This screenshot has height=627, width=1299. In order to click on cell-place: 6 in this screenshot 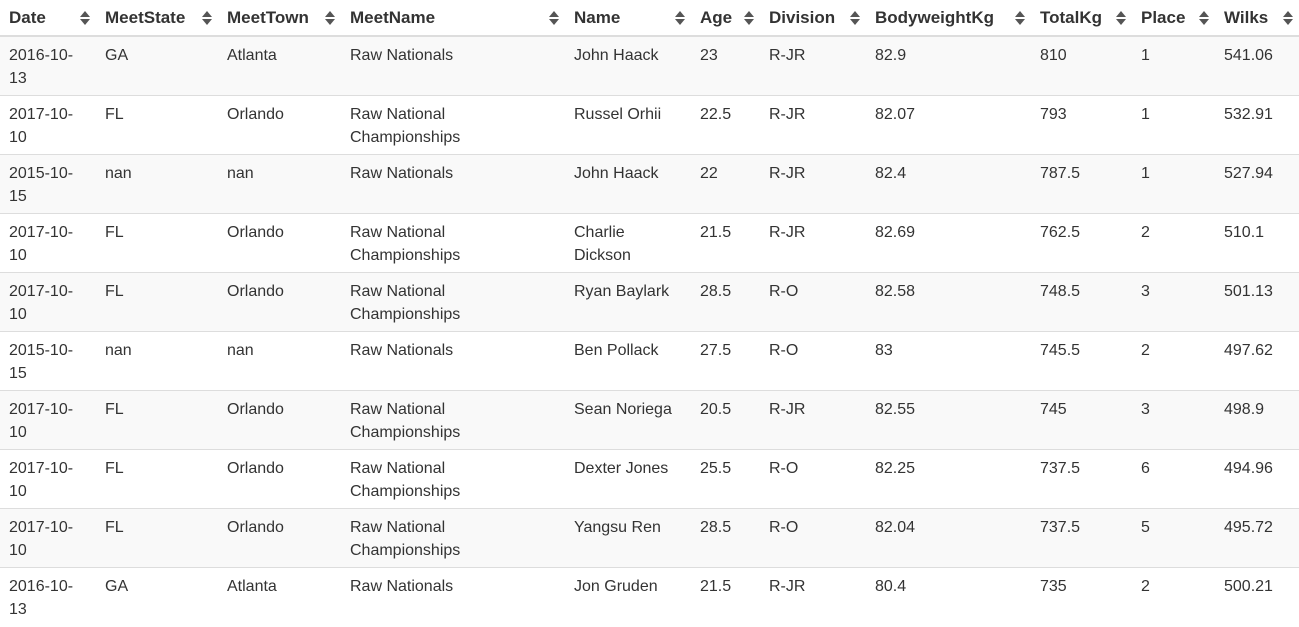, I will do `click(1173, 478)`.